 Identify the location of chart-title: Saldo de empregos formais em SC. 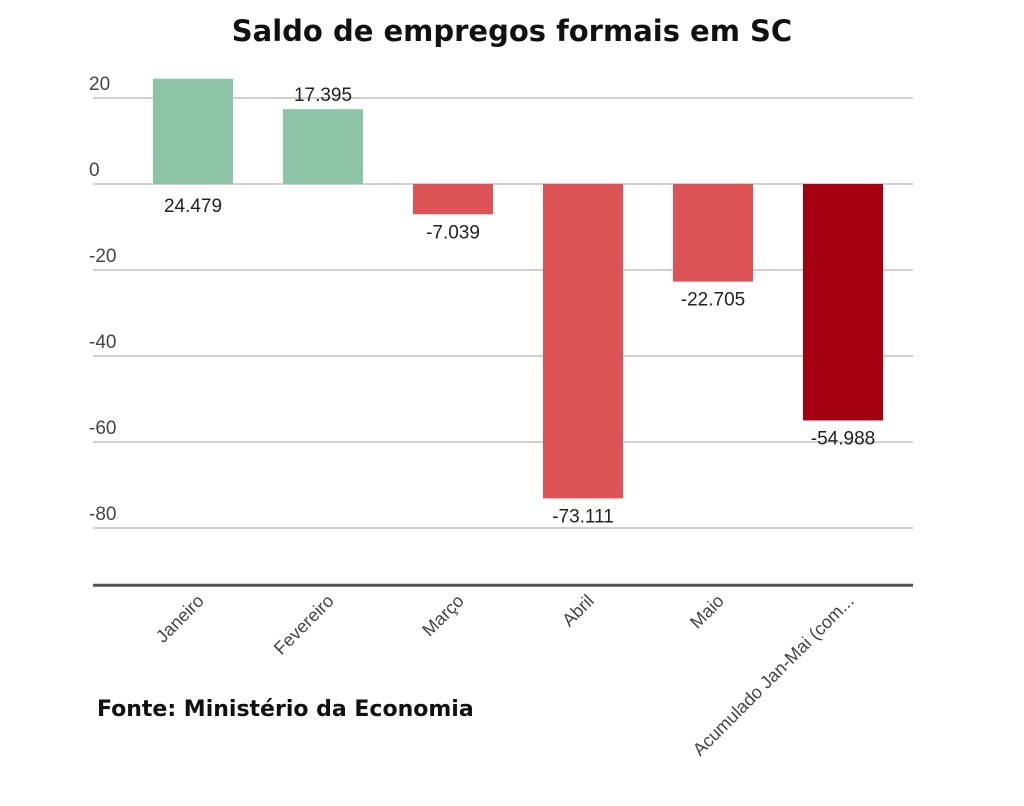
(512, 31).